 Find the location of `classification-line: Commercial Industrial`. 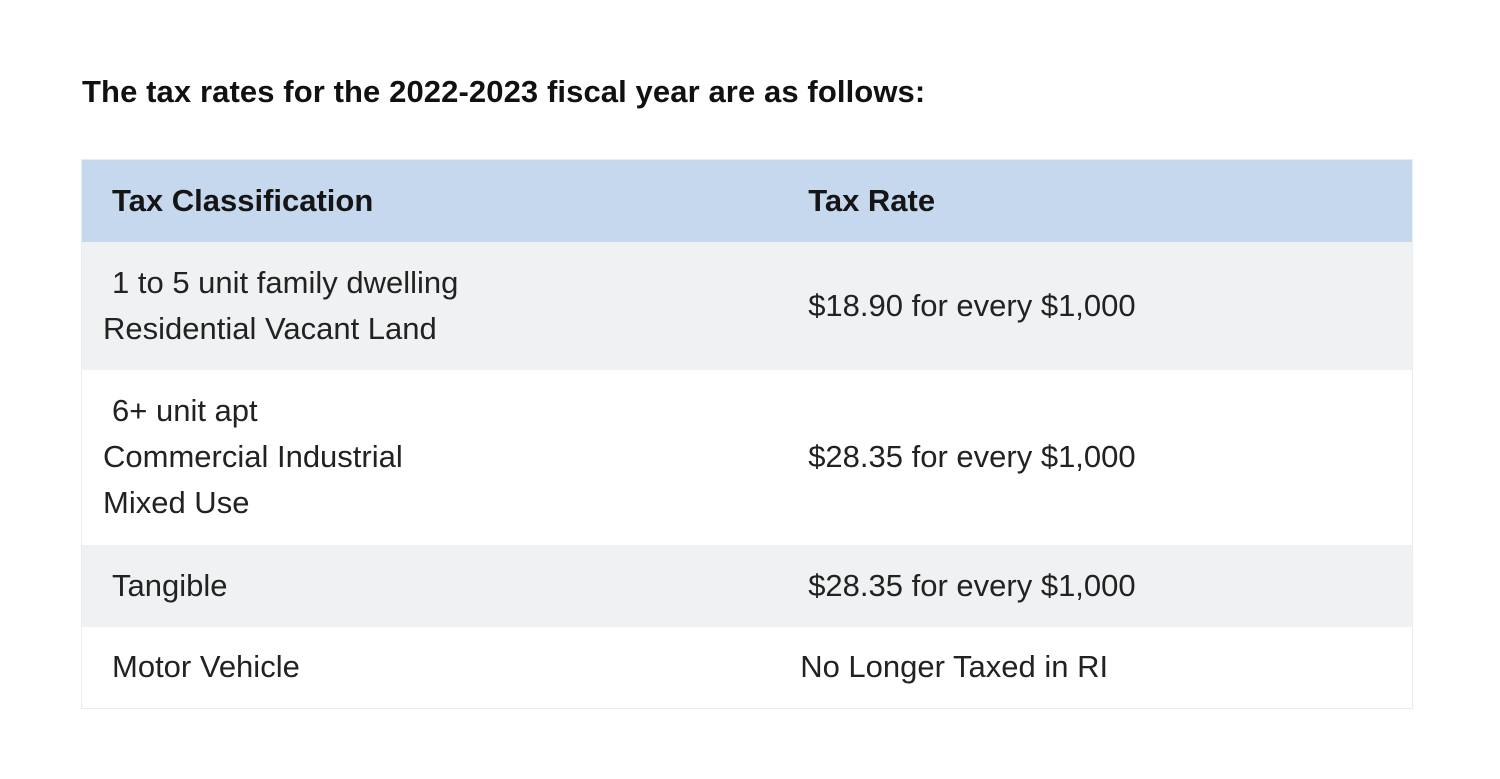

classification-line: Commercial Industrial is located at coordinates (253, 456).